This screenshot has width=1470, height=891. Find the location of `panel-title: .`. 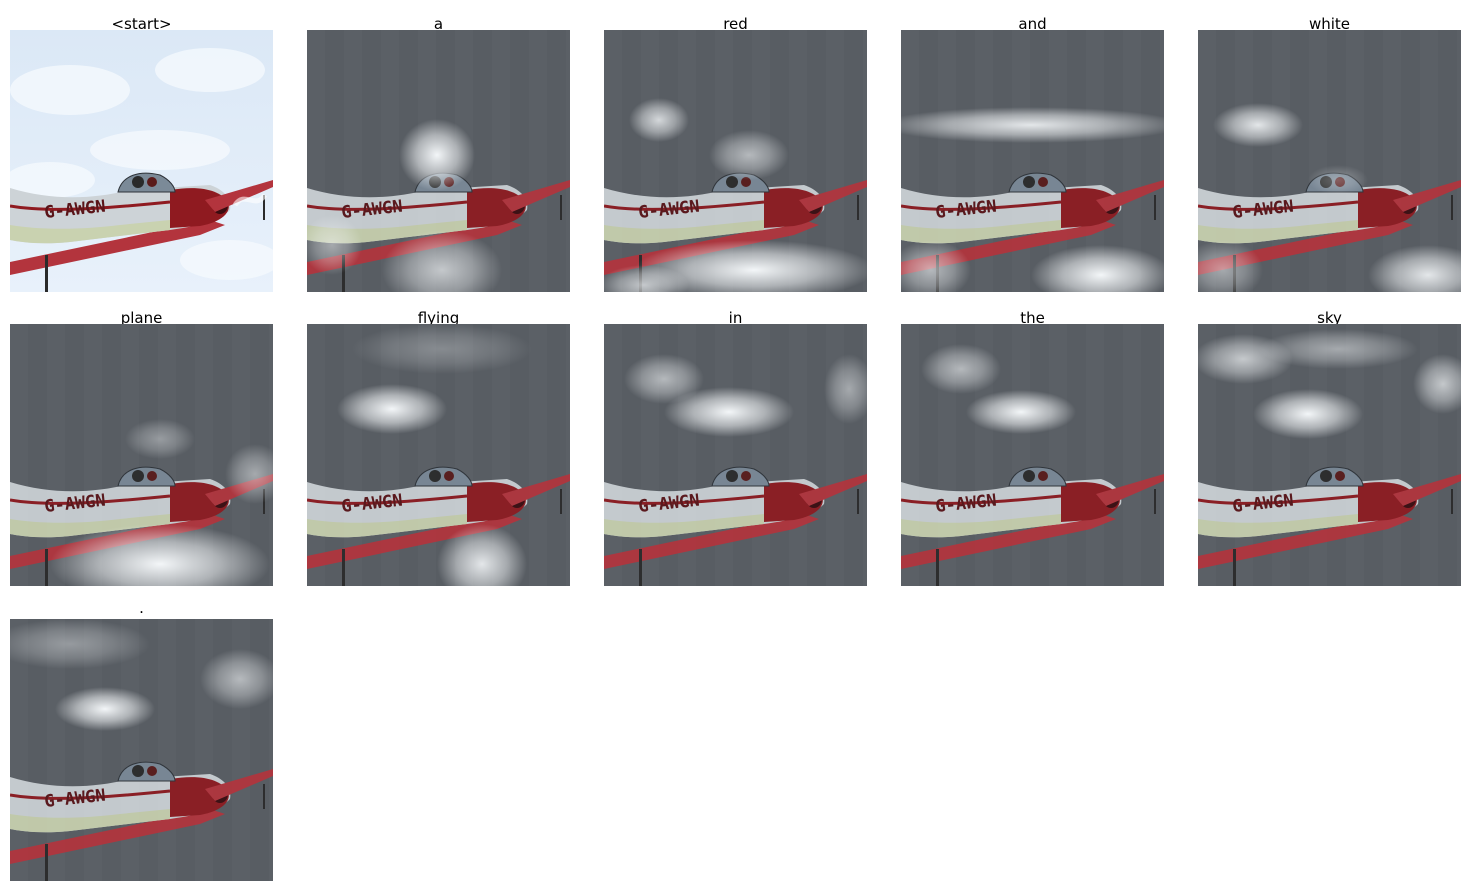

panel-title: . is located at coordinates (141, 608).